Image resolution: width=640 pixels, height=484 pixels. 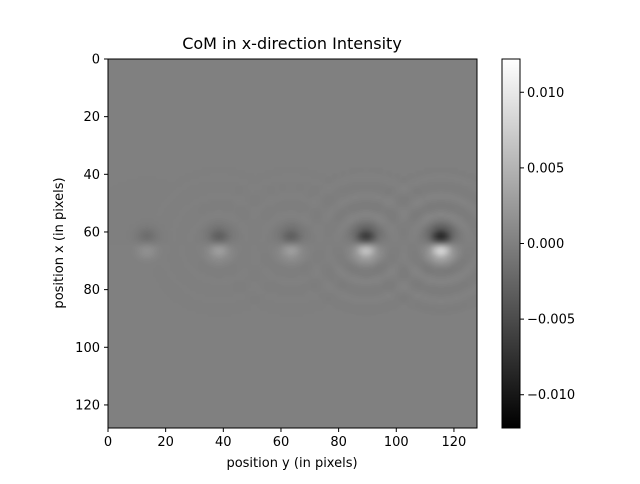 I want to click on colorbar-tick-label: −0.005, so click(x=551, y=320).